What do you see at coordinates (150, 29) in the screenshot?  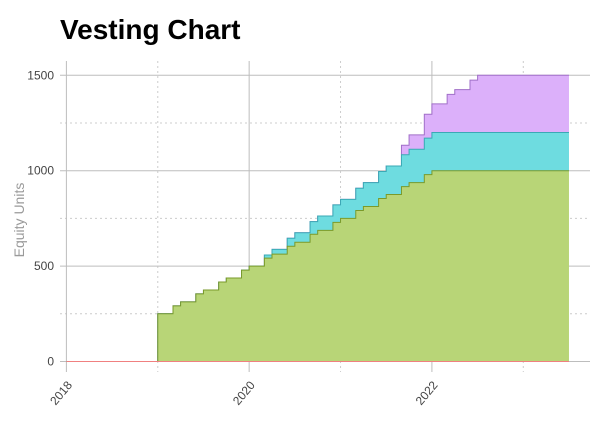 I see `chart-title: Vesting Chart` at bounding box center [150, 29].